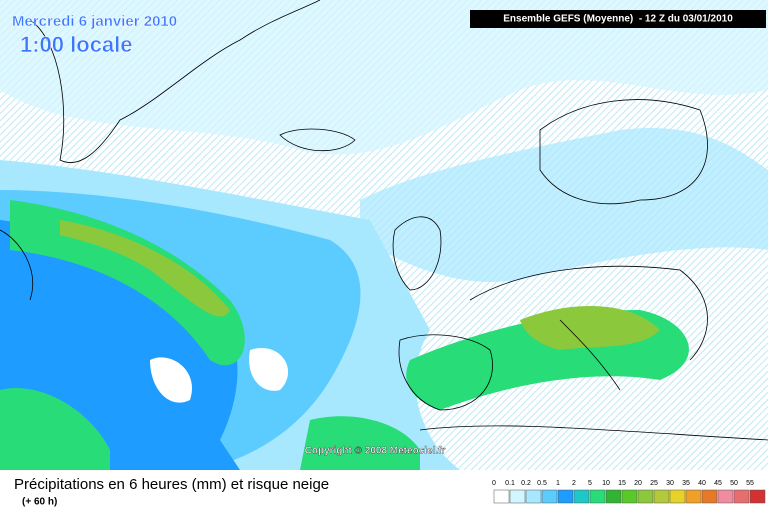 Image resolution: width=768 pixels, height=517 pixels. I want to click on model-box, so click(618, 19).